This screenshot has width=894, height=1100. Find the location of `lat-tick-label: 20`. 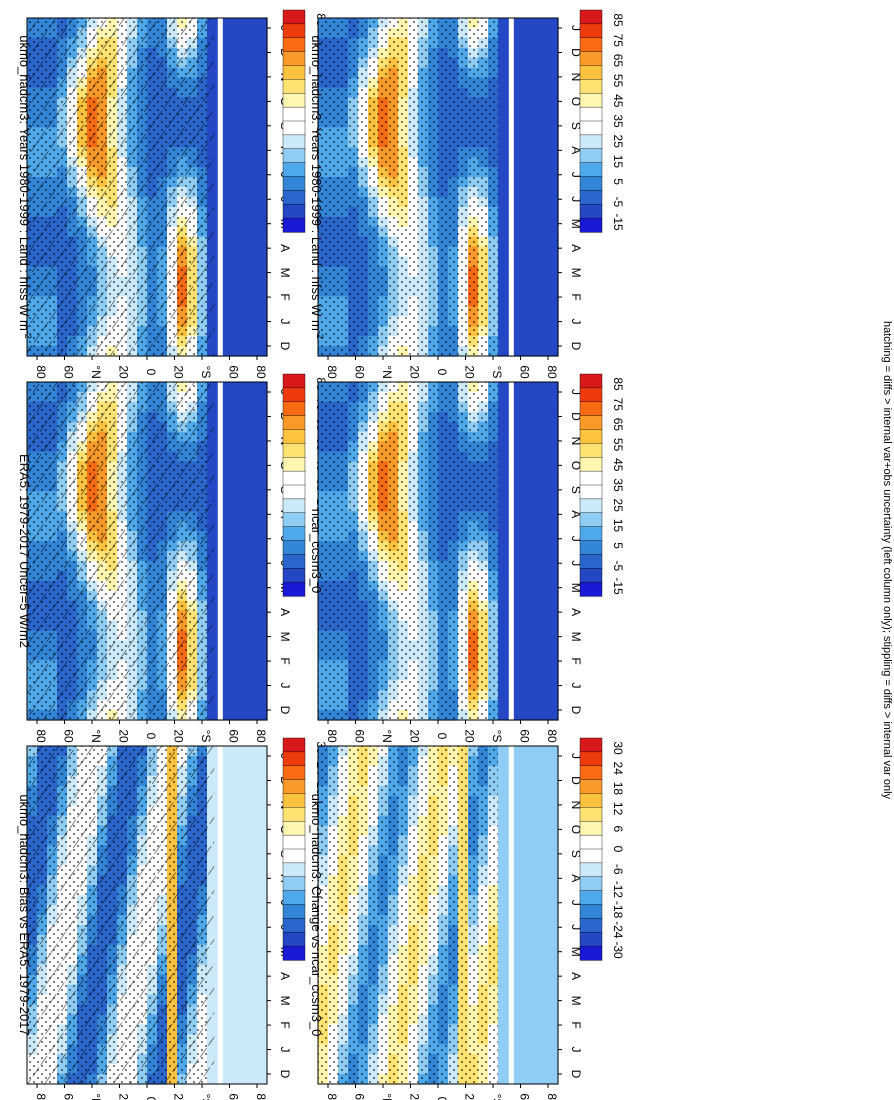

lat-tick-label: 20 is located at coordinates (179, 1096).